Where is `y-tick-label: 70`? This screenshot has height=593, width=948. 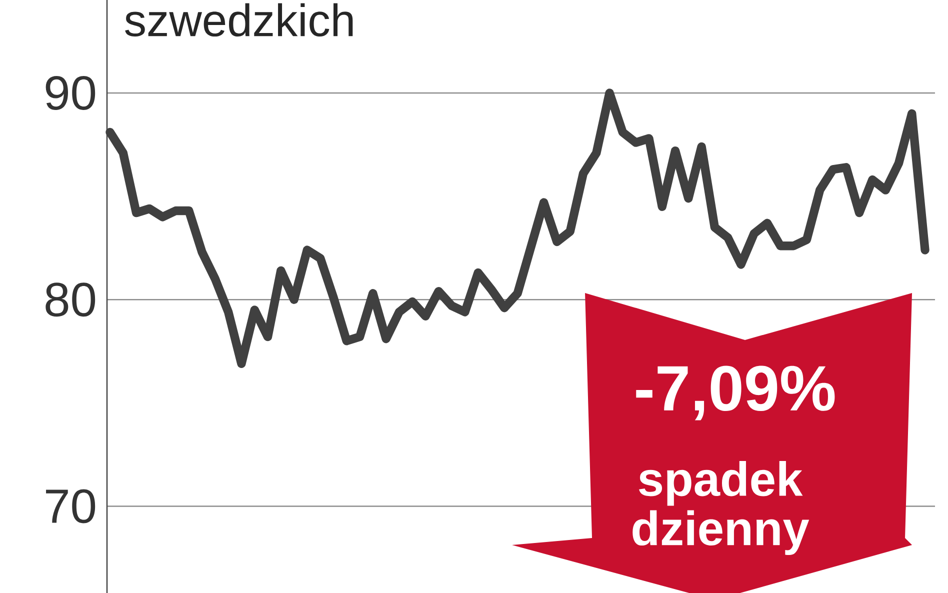
y-tick-label: 70 is located at coordinates (71, 506).